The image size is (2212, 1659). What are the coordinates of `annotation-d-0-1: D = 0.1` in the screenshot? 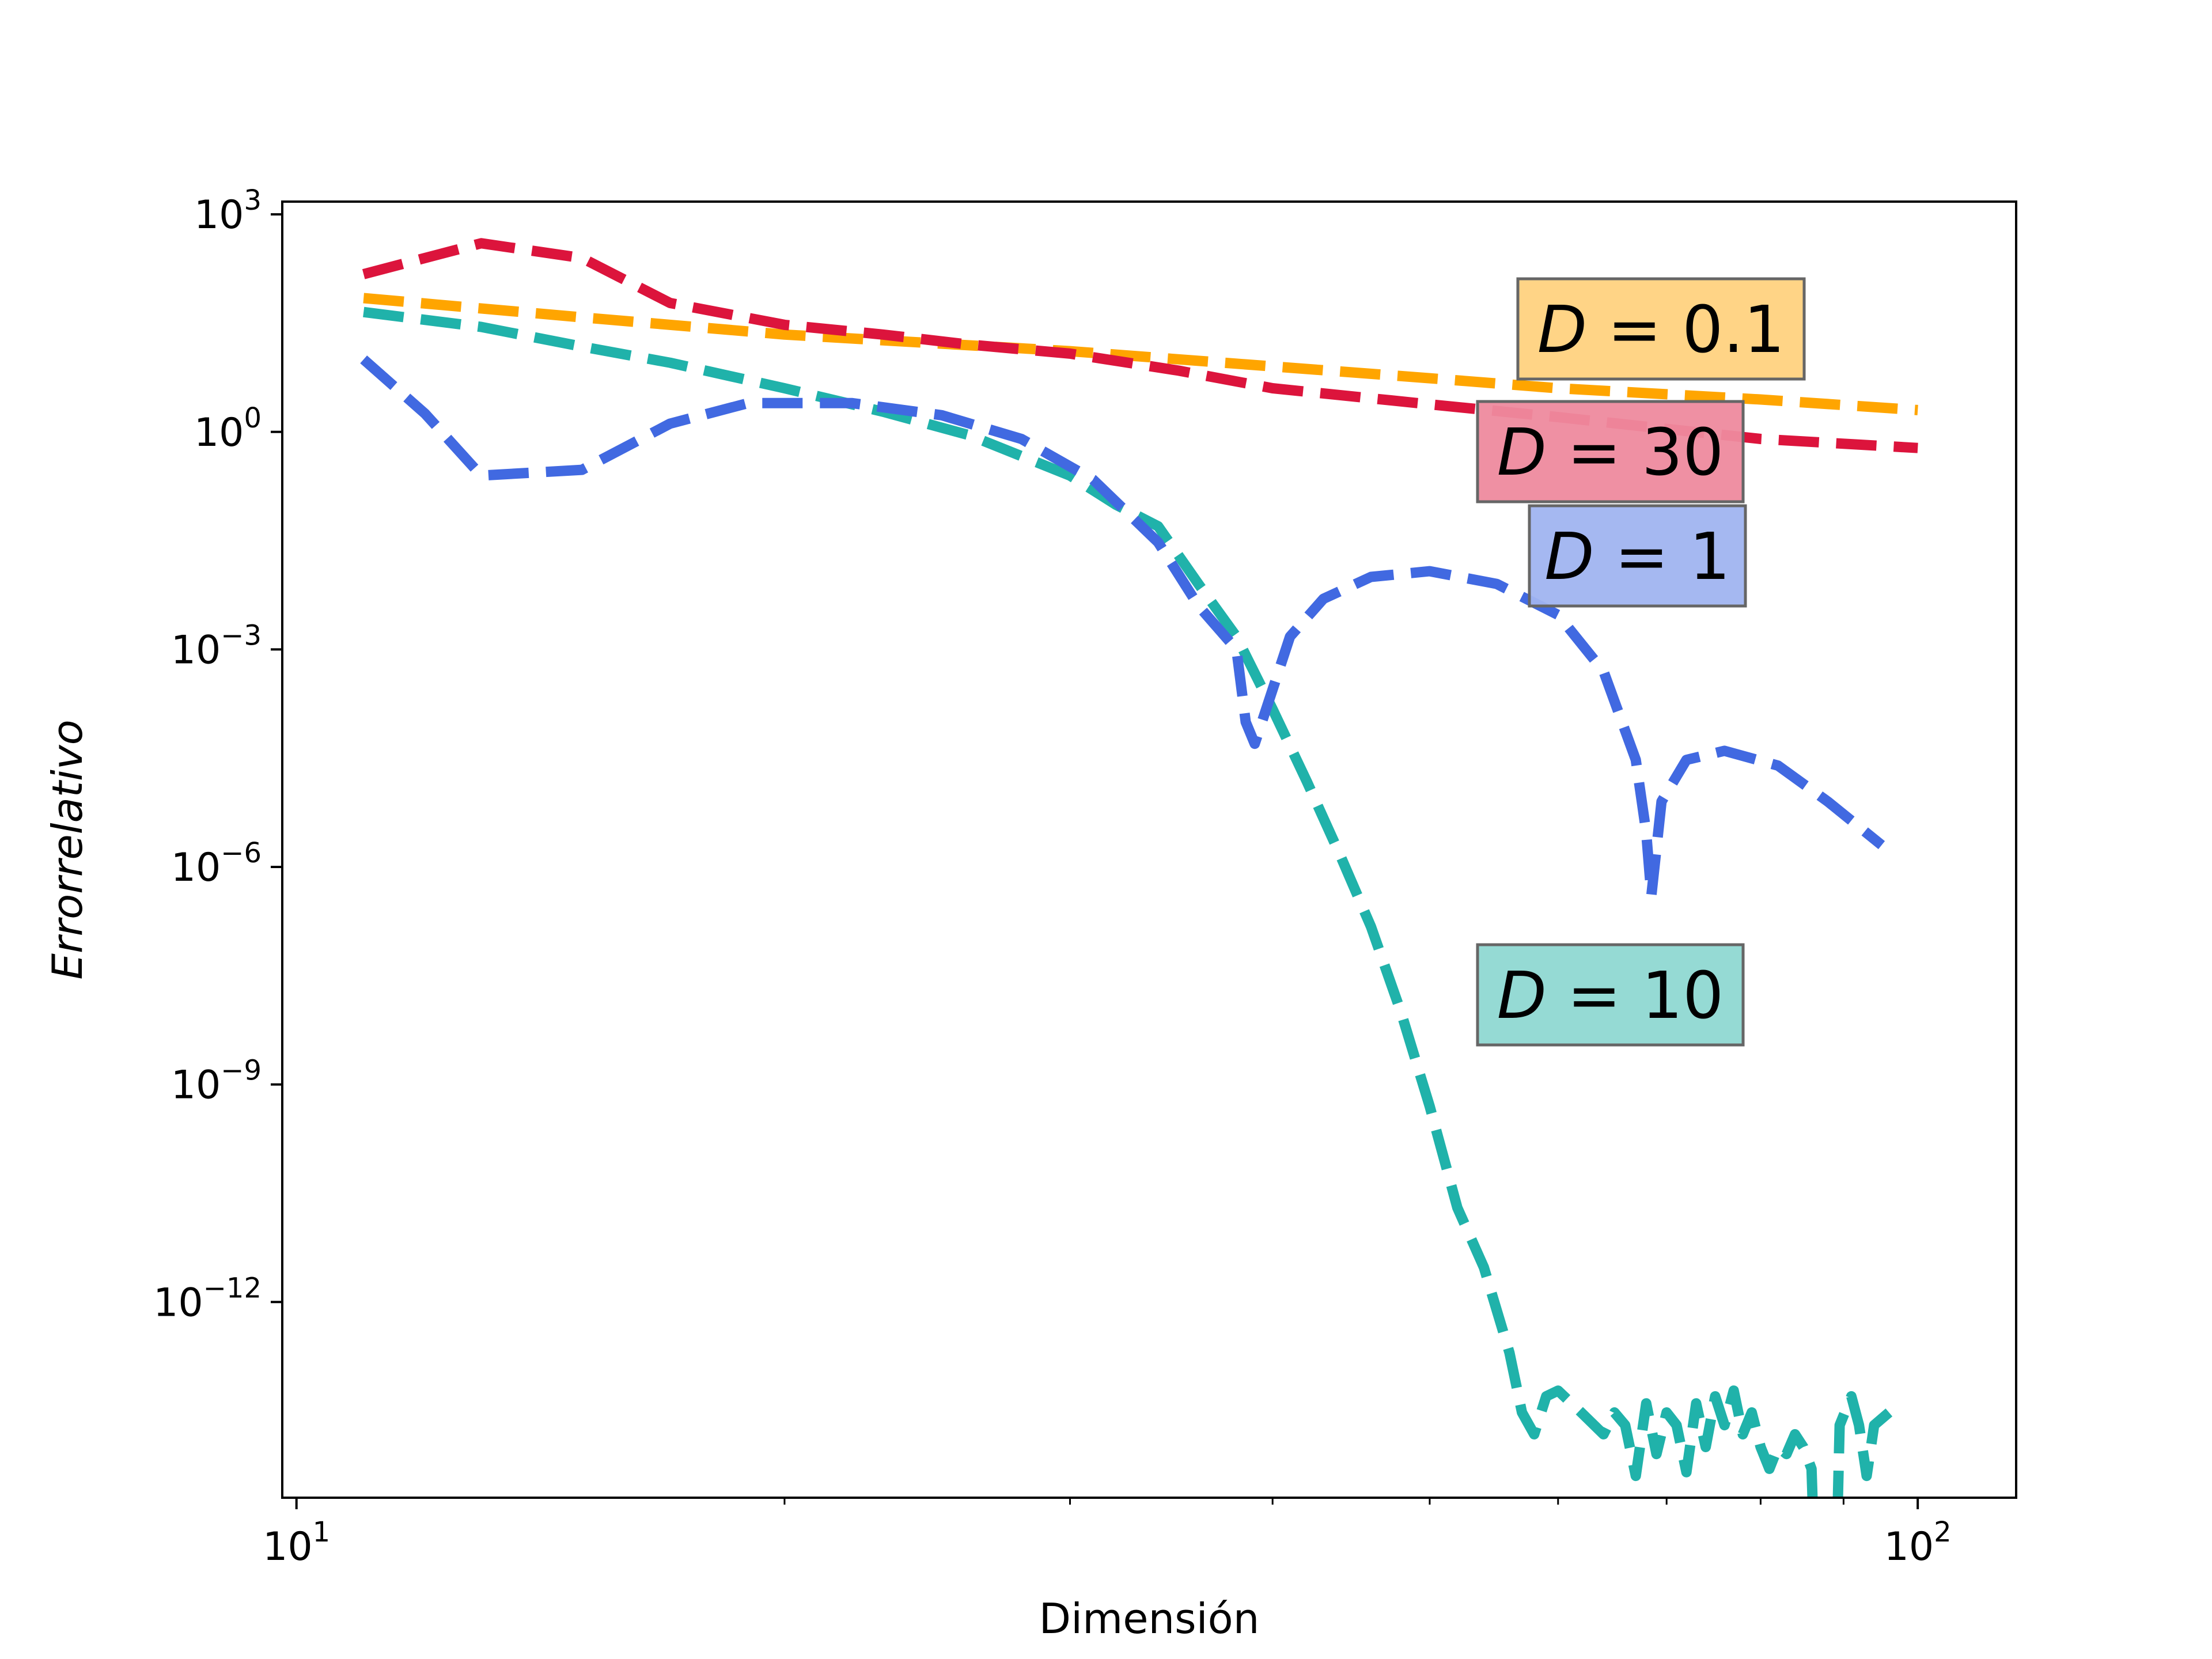 It's located at (1661, 329).